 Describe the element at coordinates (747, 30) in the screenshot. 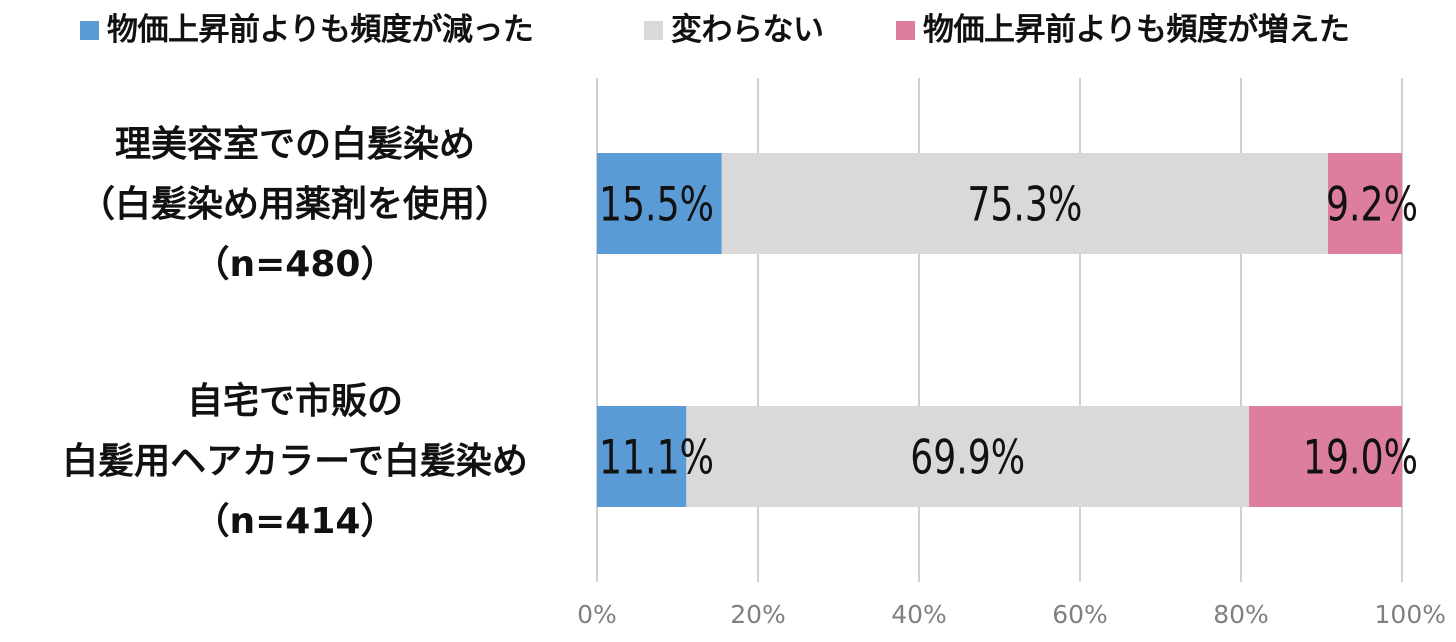

I see `legend-label-unchanged: 変わらない` at that location.